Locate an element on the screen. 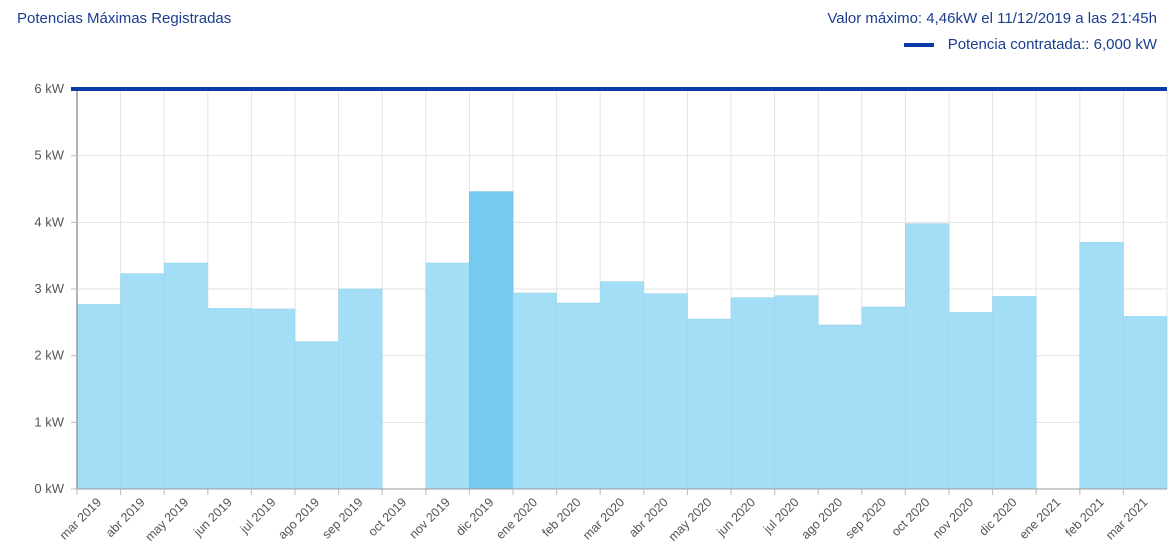  y-tick-label: 4 kW is located at coordinates (49, 221).